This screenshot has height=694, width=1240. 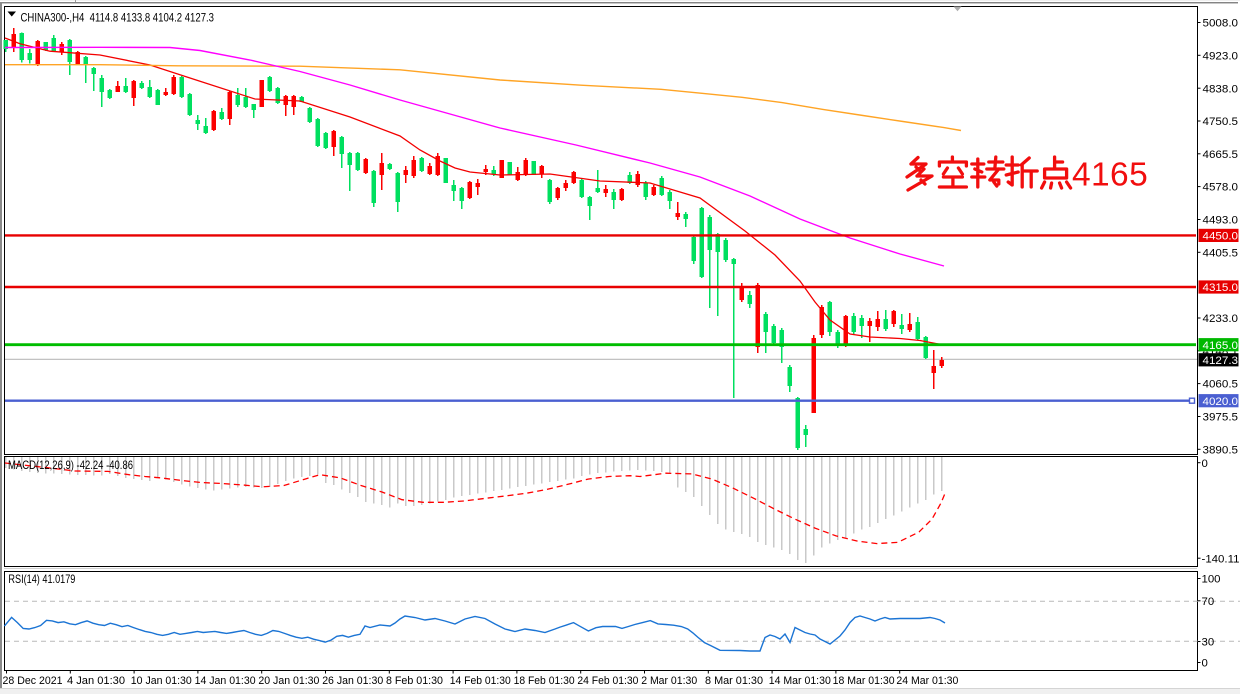 What do you see at coordinates (414, 681) in the screenshot?
I see `svg-text: 8 Feb 01:30` at bounding box center [414, 681].